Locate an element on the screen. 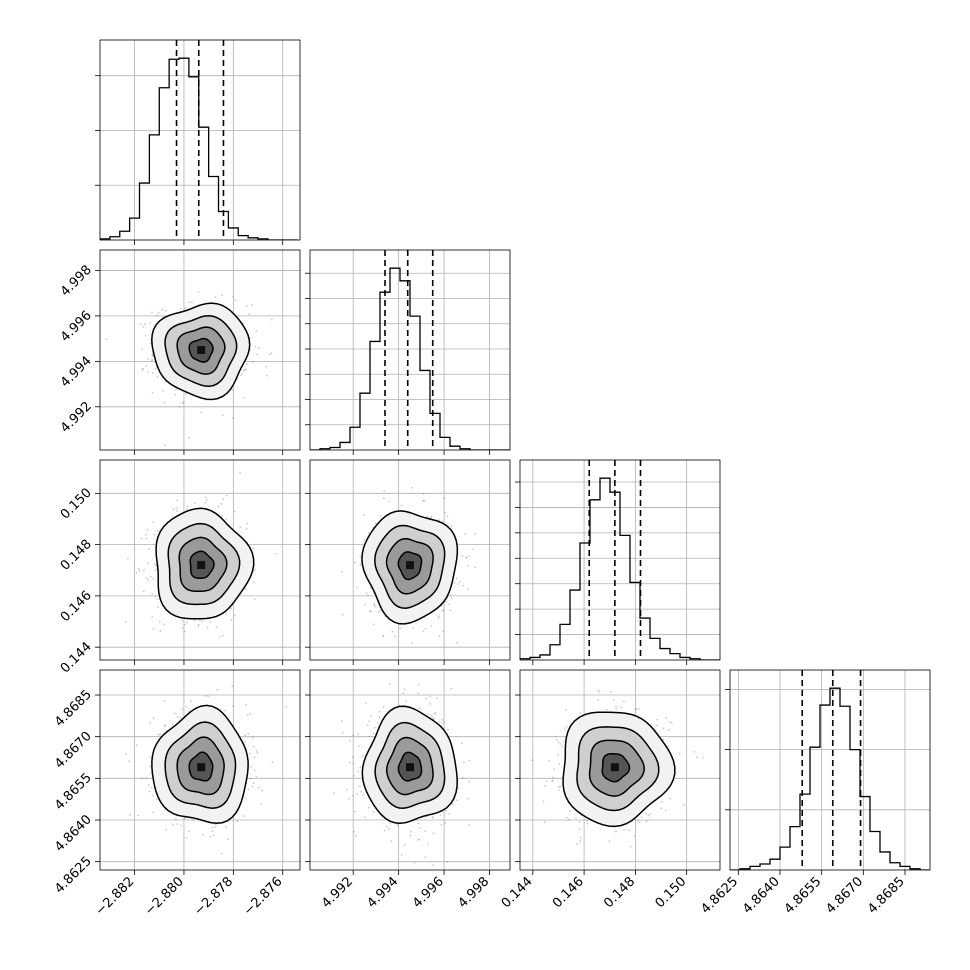 The width and height of the screenshot is (970, 970). y-tick-label: 4.8640 is located at coordinates (73, 833).